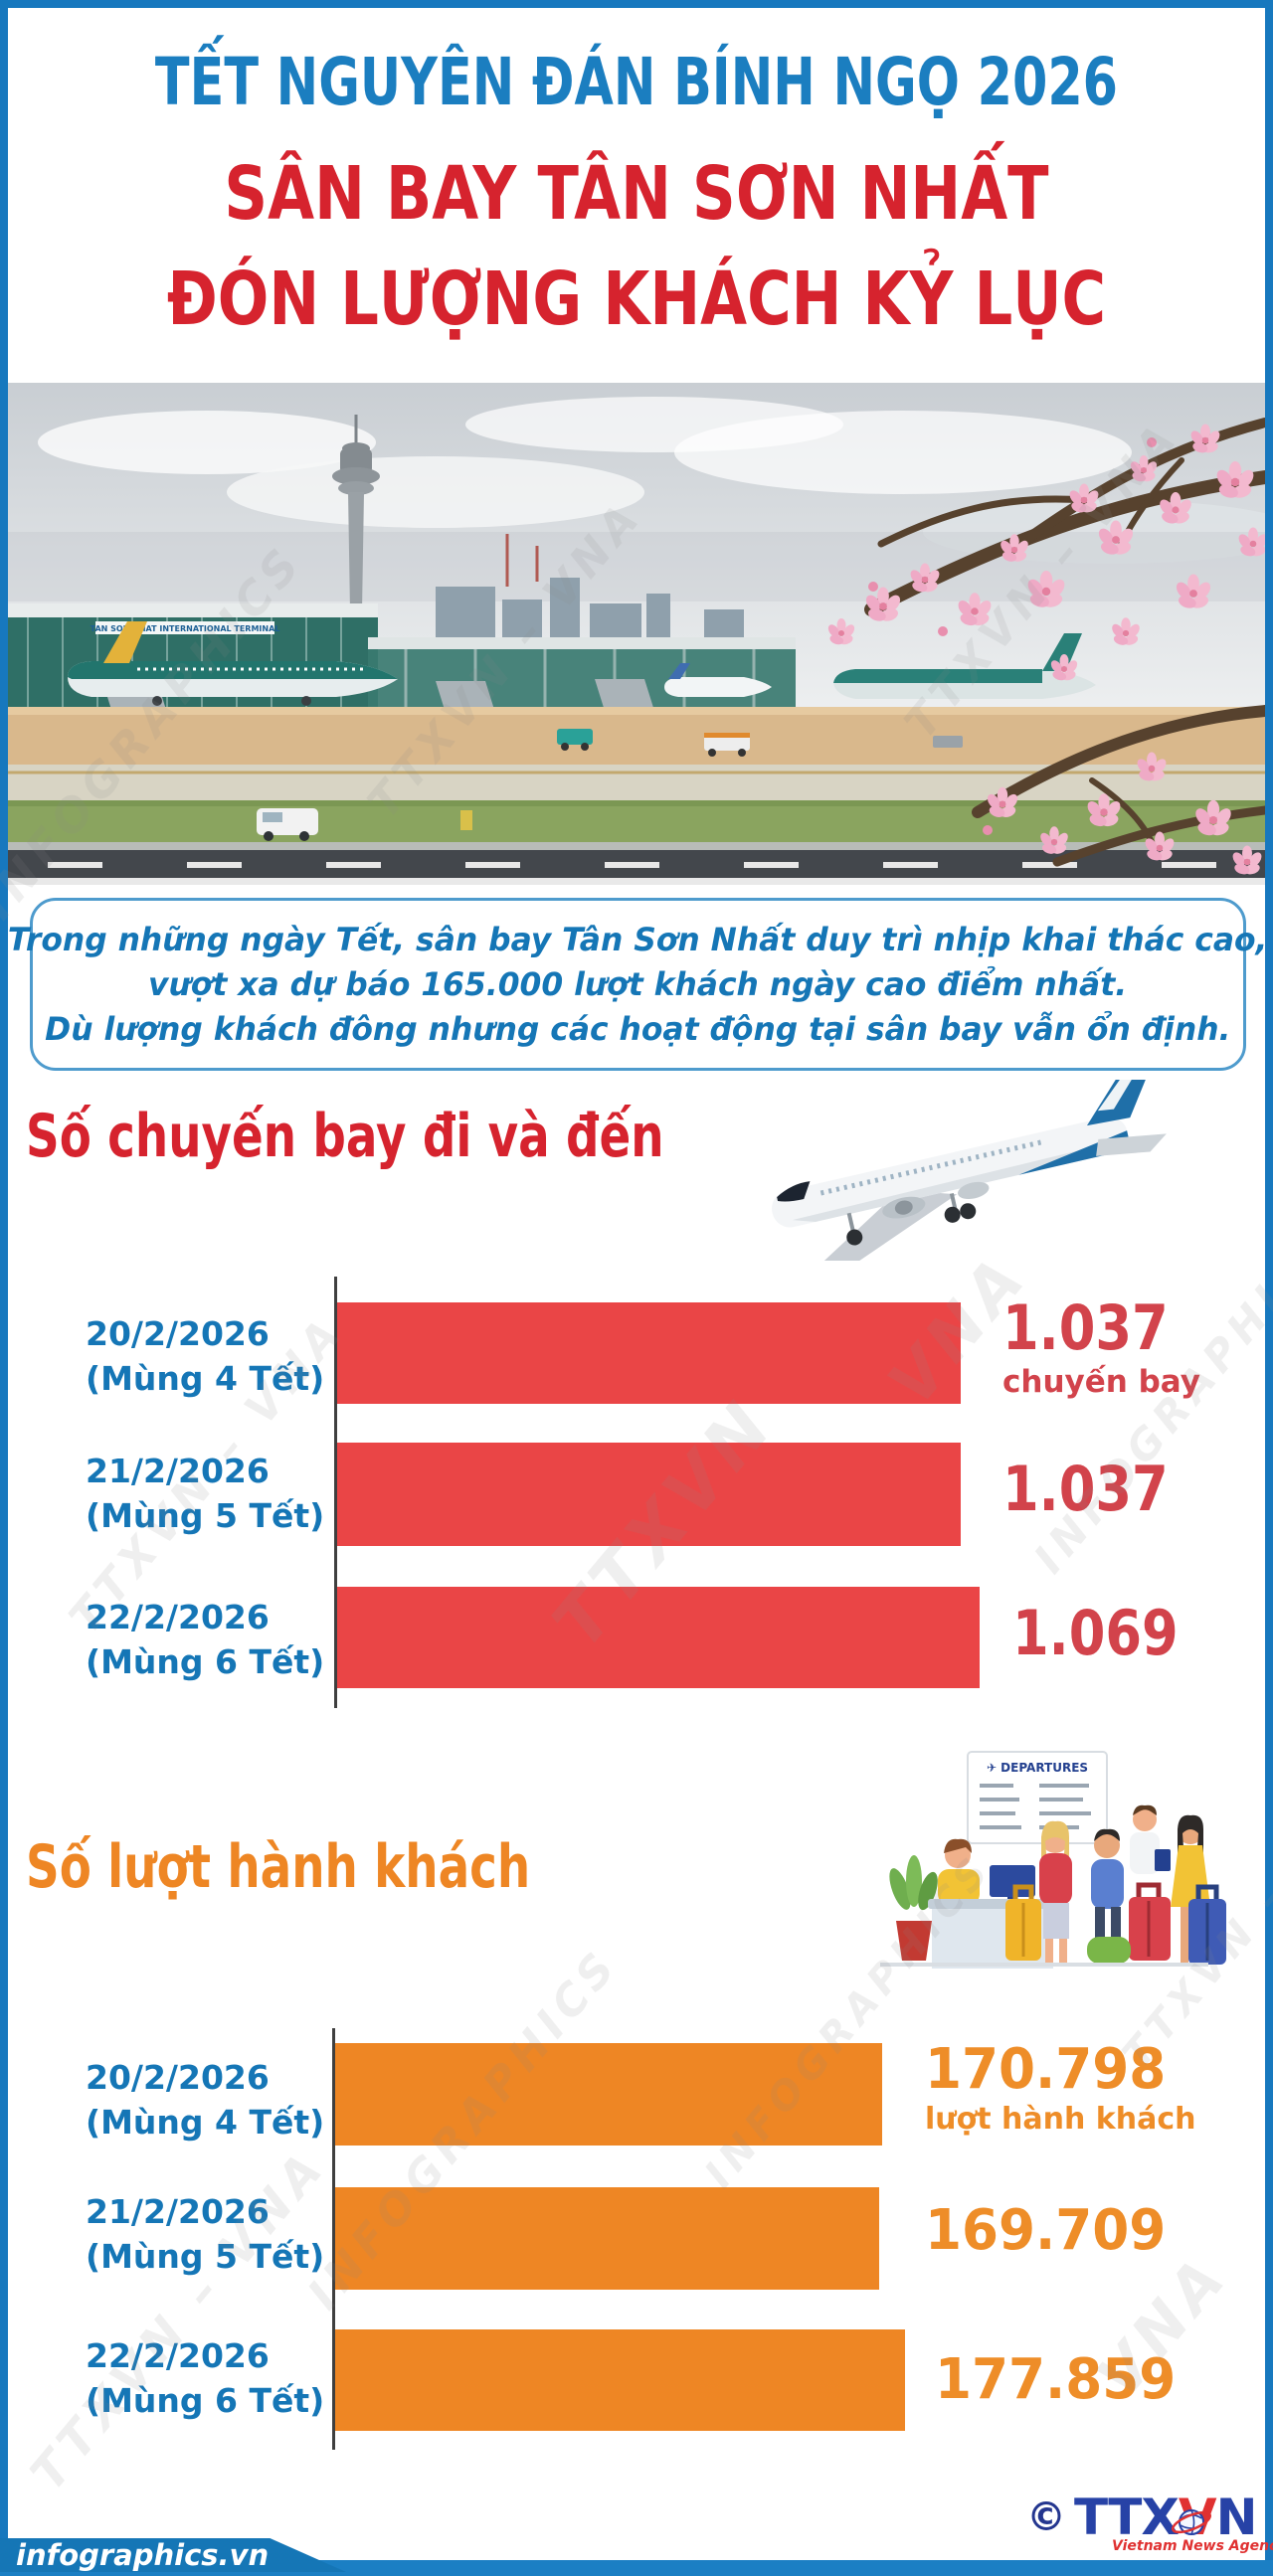 Image resolution: width=1273 pixels, height=2576 pixels. What do you see at coordinates (1023, 1922) in the screenshot?
I see `yellow-suitcase` at bounding box center [1023, 1922].